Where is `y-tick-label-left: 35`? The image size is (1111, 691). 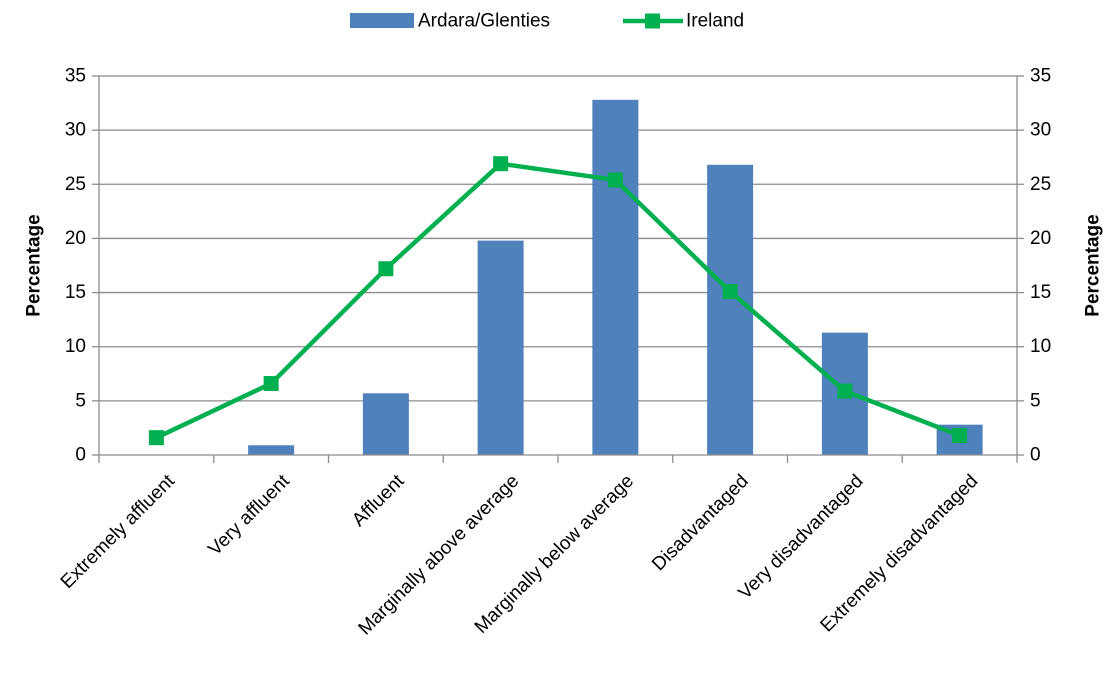
y-tick-label-left: 35 is located at coordinates (75, 76).